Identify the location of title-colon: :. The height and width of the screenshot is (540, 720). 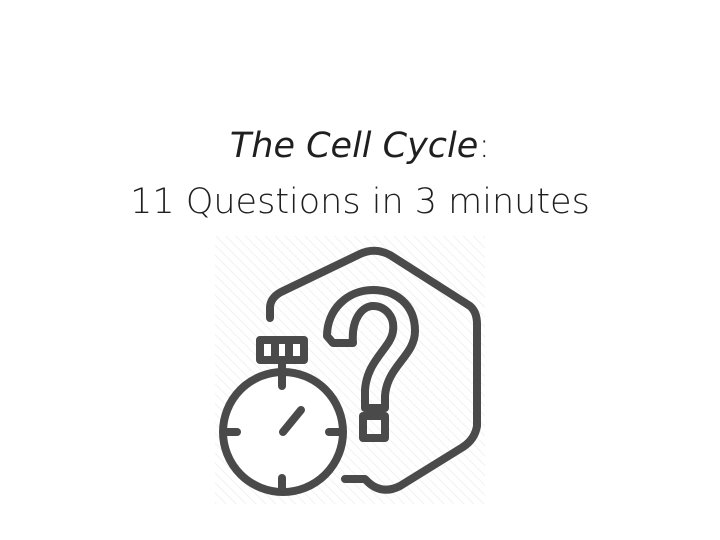
(484, 146).